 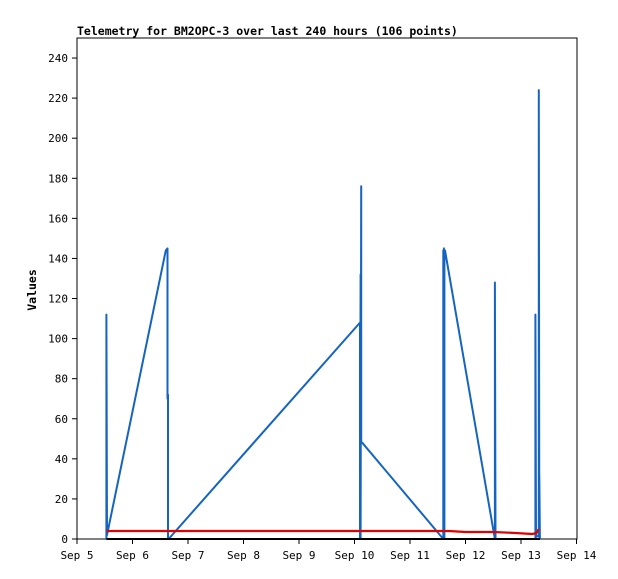 I want to click on y-tick-label-6: 120, so click(x=58, y=299).